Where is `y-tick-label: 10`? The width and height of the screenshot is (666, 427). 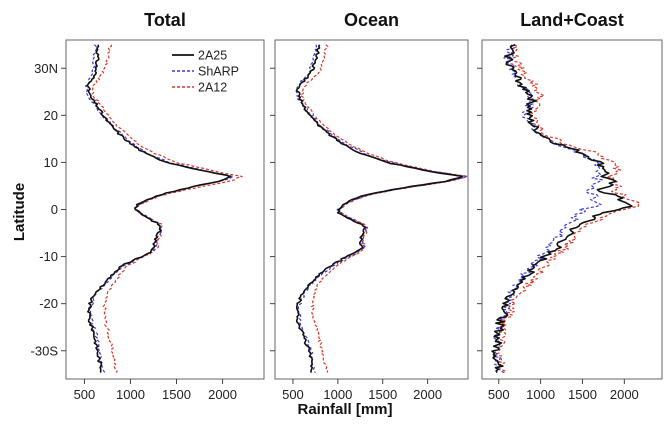 y-tick-label: 10 is located at coordinates (51, 162).